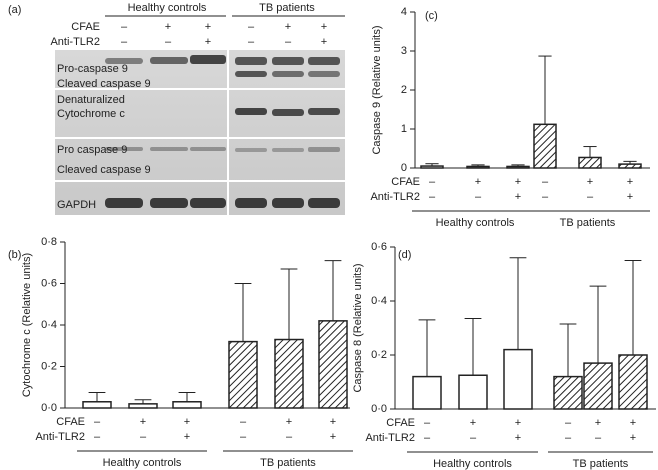 This screenshot has width=658, height=470. Describe the element at coordinates (222, 131) in the screenshot. I see `blot-bands` at that location.